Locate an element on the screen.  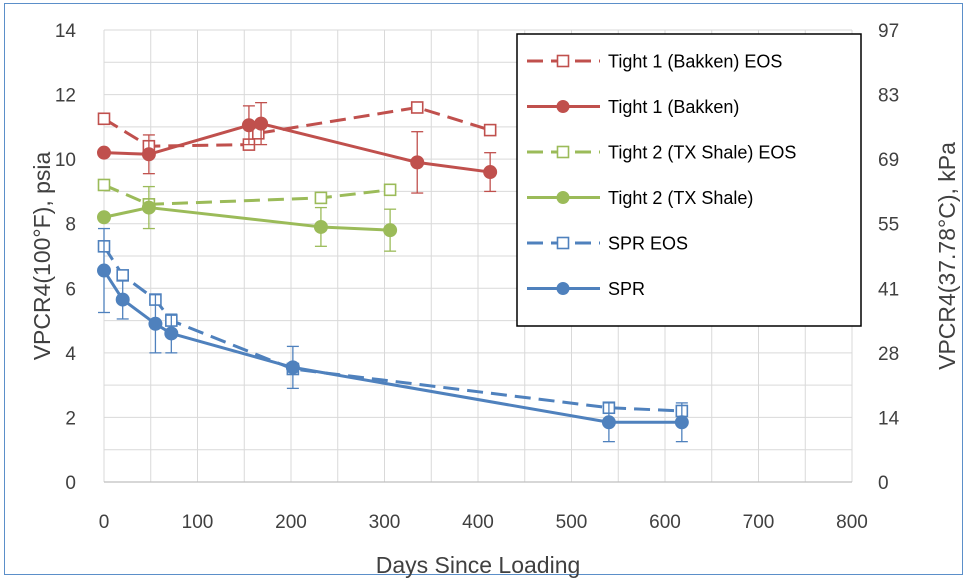
y-tick-label: 10 is located at coordinates (65, 160).